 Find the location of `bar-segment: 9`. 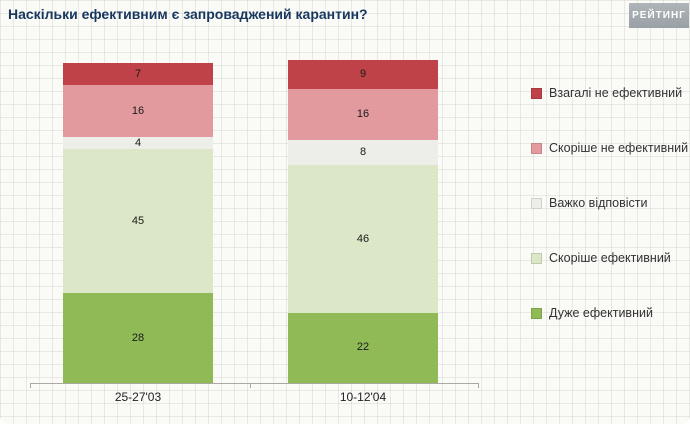

bar-segment: 9 is located at coordinates (363, 74).